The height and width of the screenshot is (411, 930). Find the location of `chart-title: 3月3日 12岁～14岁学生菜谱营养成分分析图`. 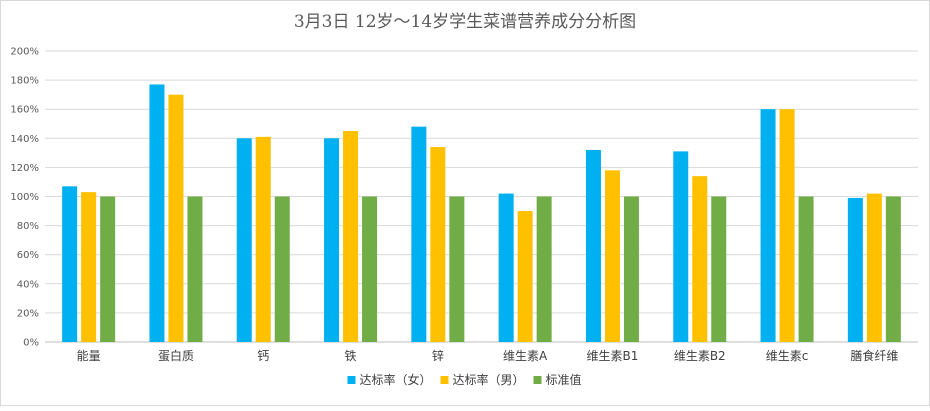

chart-title: 3月3日 12岁～14岁学生菜谱营养成分分析图 is located at coordinates (465, 22).